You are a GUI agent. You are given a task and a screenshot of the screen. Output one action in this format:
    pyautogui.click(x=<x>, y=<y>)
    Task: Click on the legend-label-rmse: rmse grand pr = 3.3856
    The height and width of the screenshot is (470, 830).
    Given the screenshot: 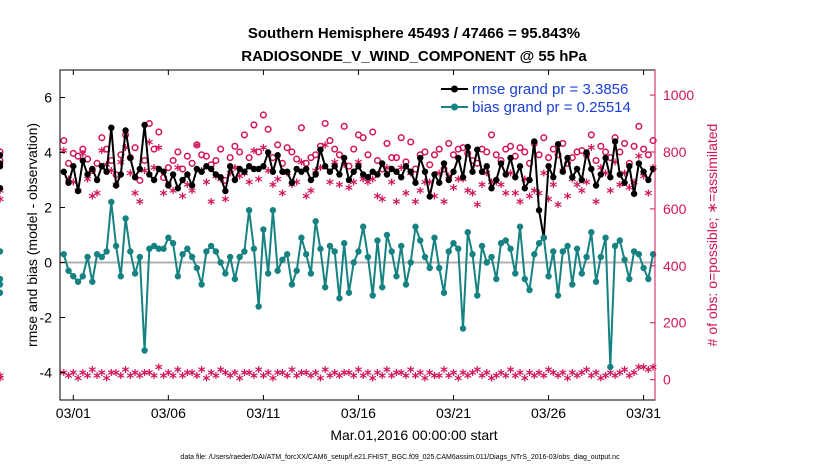 What is the action you would take?
    pyautogui.click(x=550, y=89)
    